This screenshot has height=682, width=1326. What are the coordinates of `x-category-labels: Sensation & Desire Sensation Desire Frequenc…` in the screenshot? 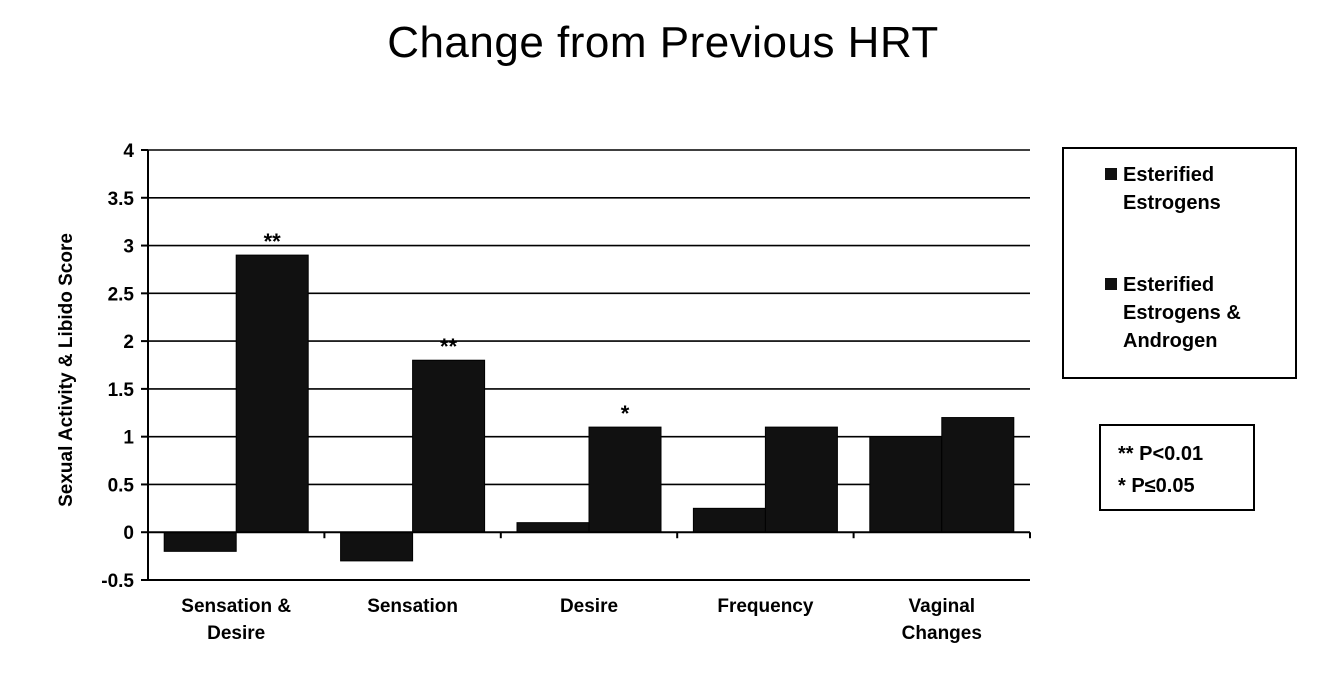 It's located at (581, 620).